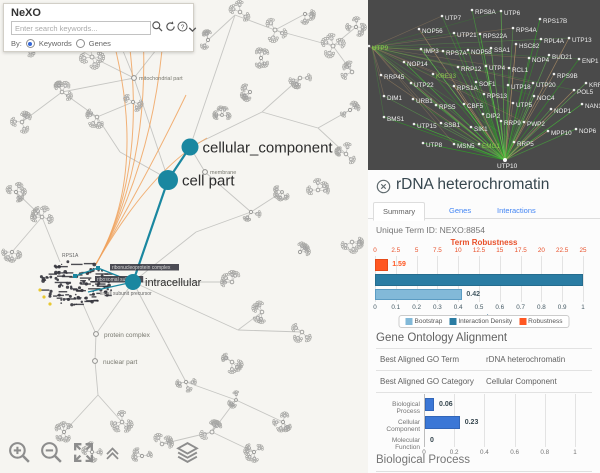 The image size is (600, 473). I want to click on graph-node-label: SOF1, so click(487, 84).